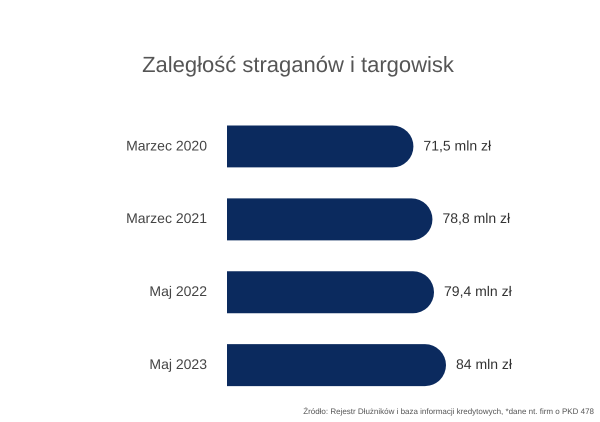  What do you see at coordinates (167, 145) in the screenshot?
I see `y-tick-label: Marzec 2020` at bounding box center [167, 145].